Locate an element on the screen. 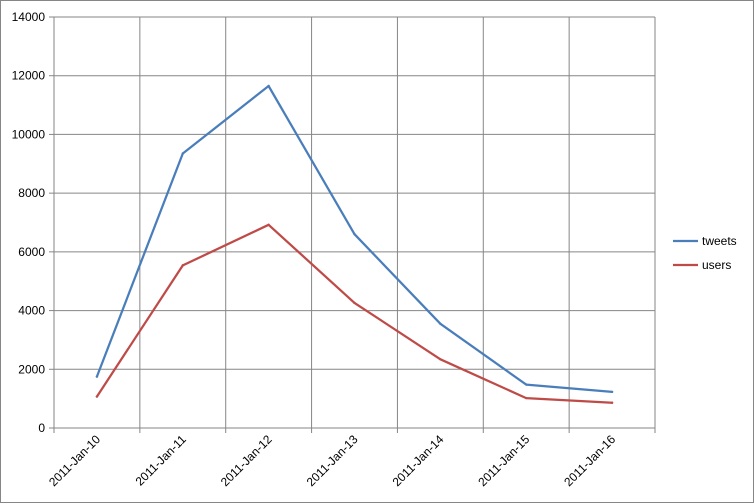 This screenshot has height=504, width=754. x-tick-label: 2011-Jan-10 is located at coordinates (74, 460).